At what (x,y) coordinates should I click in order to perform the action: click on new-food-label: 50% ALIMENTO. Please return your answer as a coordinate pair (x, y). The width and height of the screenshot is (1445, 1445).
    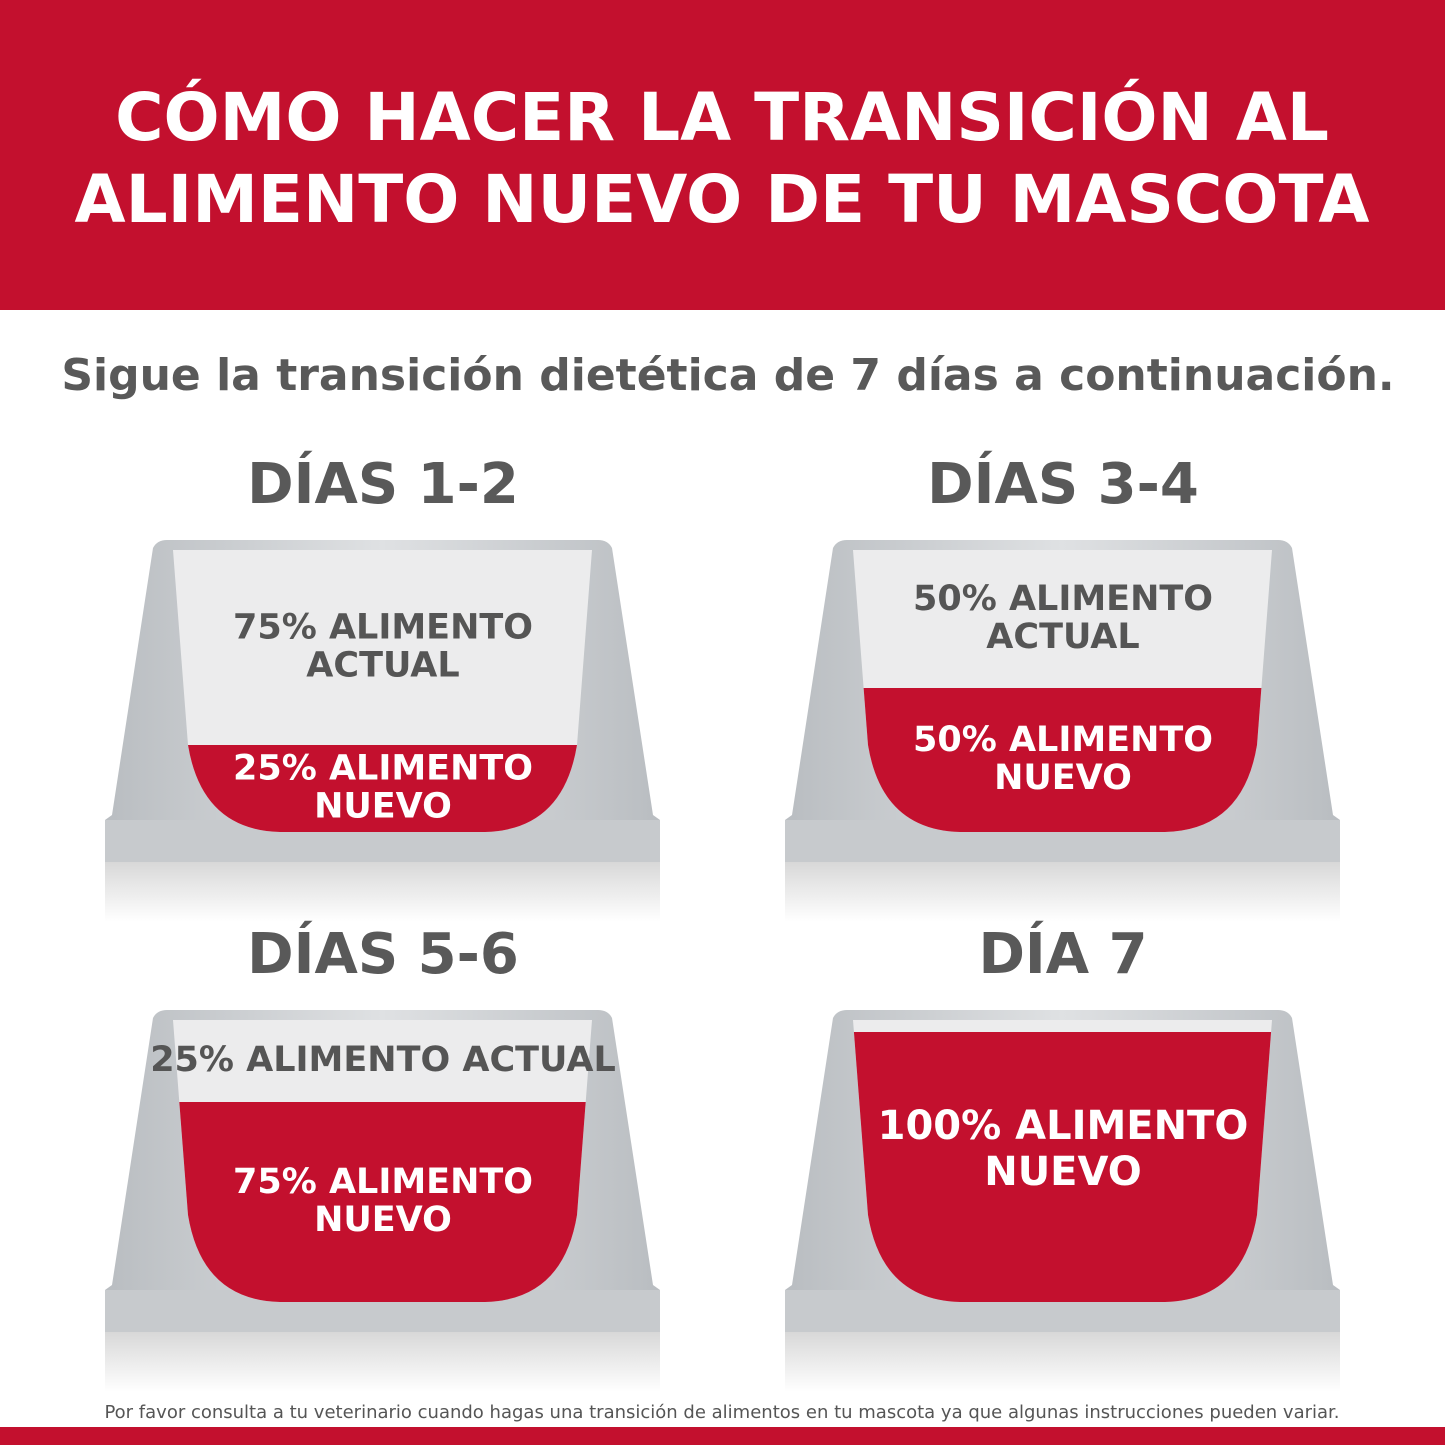
    Looking at the image, I should click on (1063, 740).